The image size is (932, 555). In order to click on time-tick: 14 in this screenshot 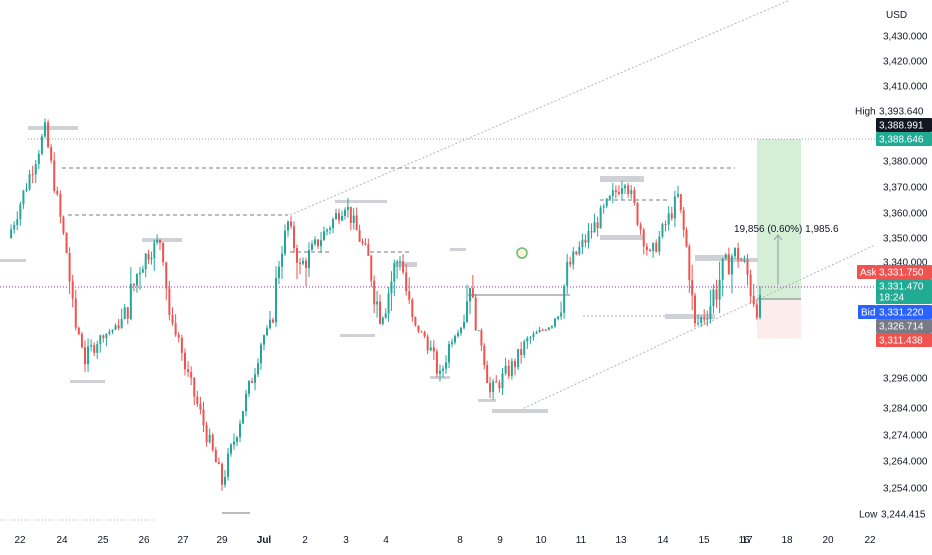, I will do `click(663, 540)`.